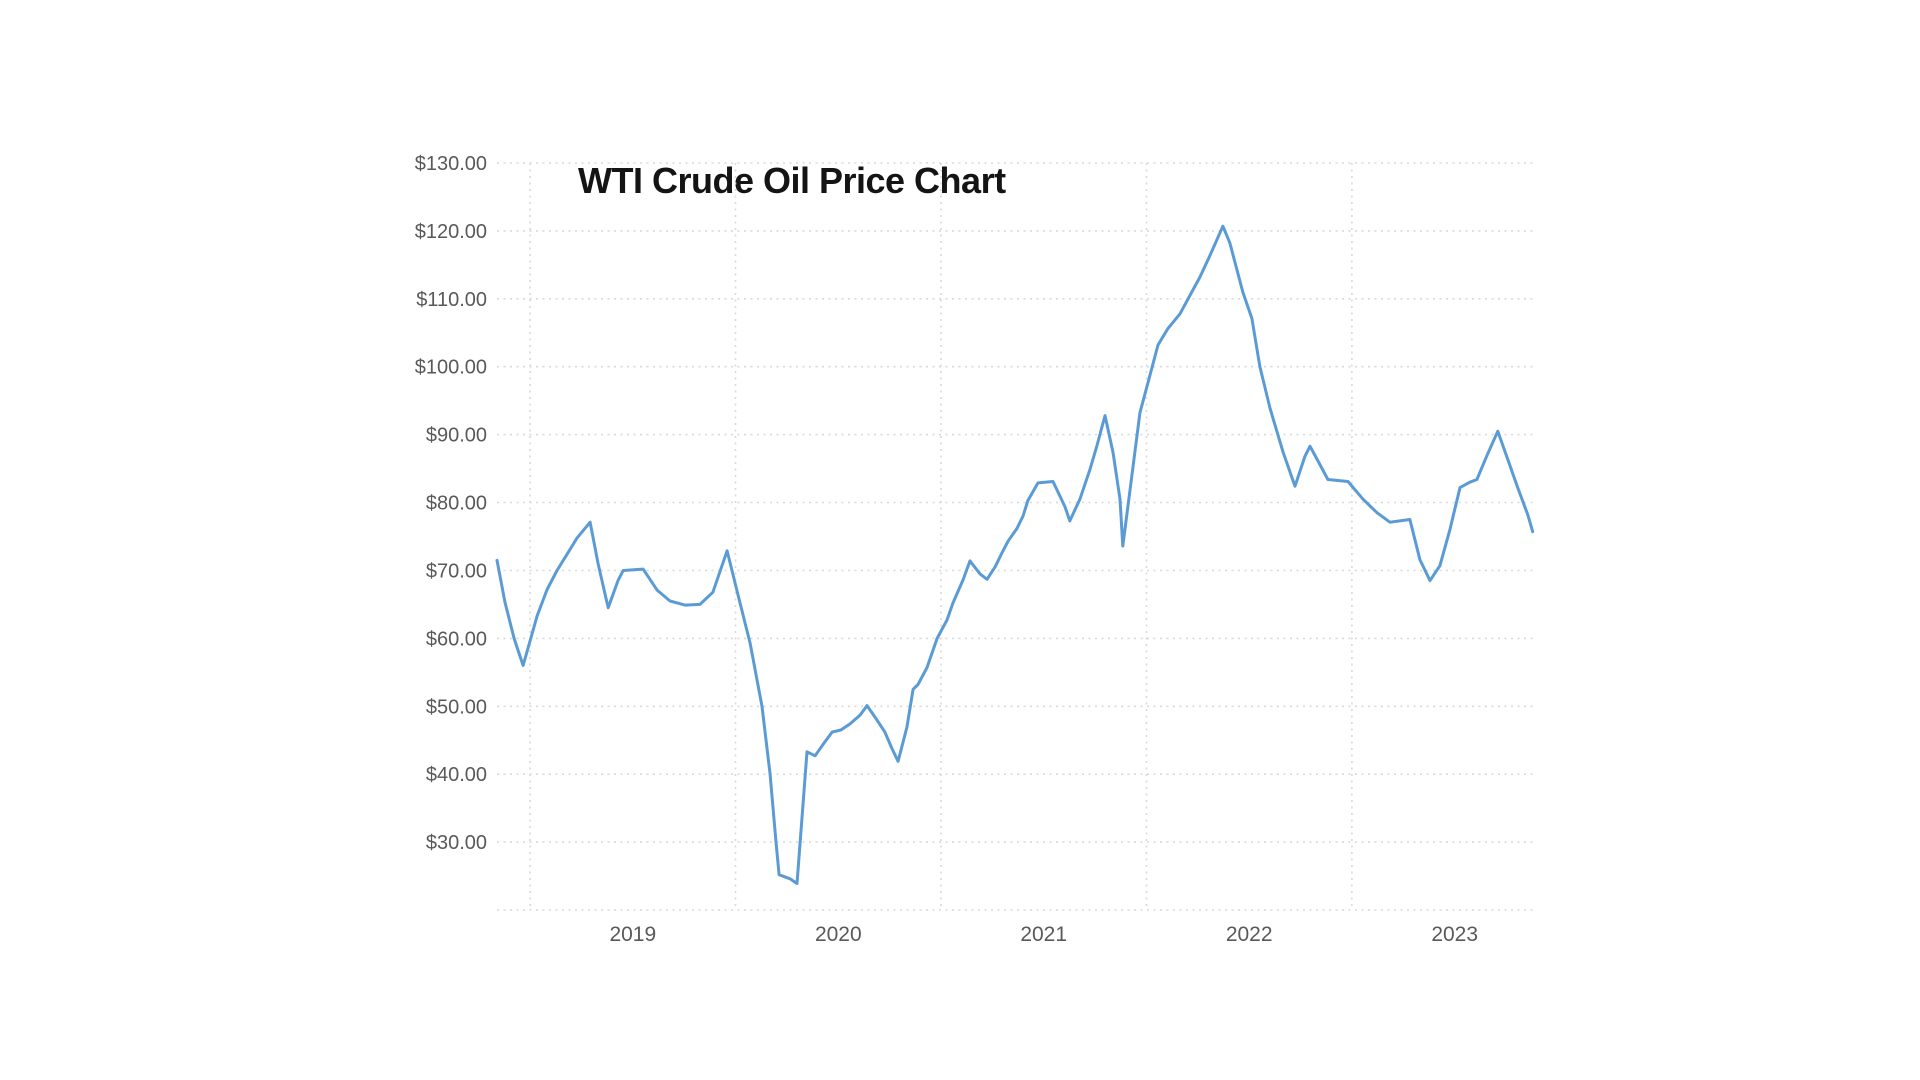 The width and height of the screenshot is (1920, 1080). What do you see at coordinates (456, 843) in the screenshot?
I see `y-axis-tick-label: $30.00` at bounding box center [456, 843].